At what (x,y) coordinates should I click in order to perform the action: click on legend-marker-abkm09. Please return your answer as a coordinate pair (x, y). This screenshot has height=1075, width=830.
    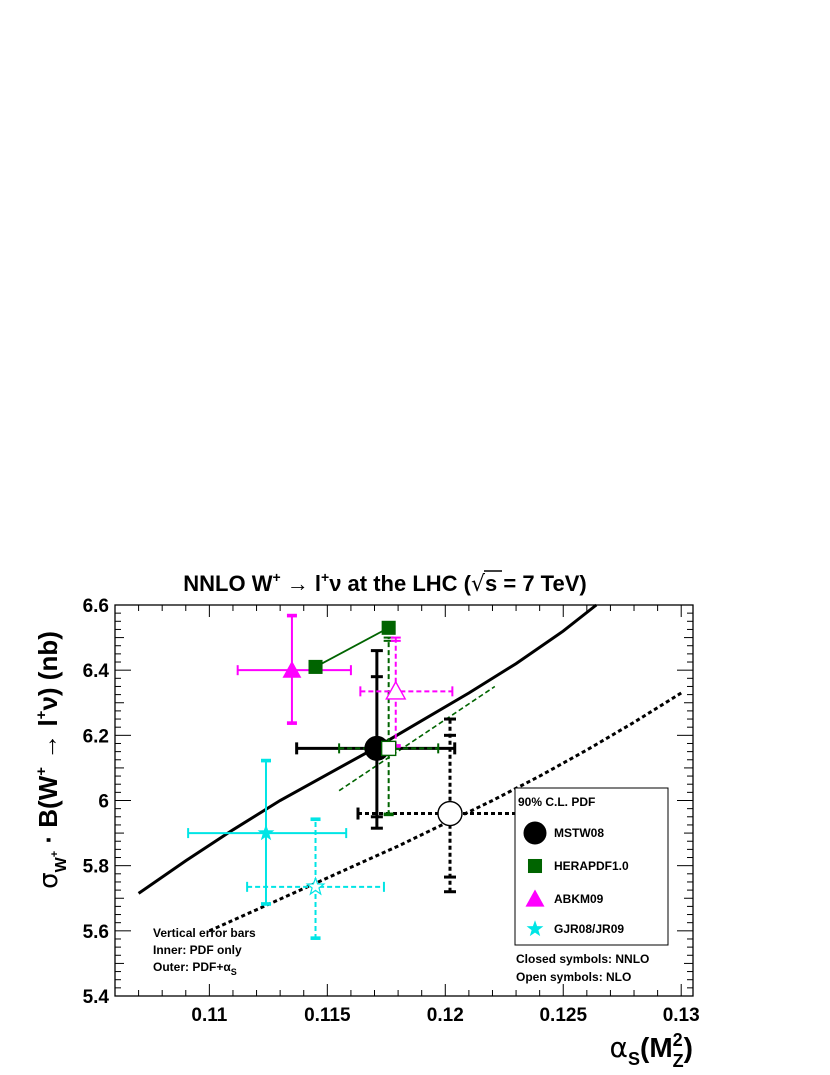
    Looking at the image, I should click on (535, 898).